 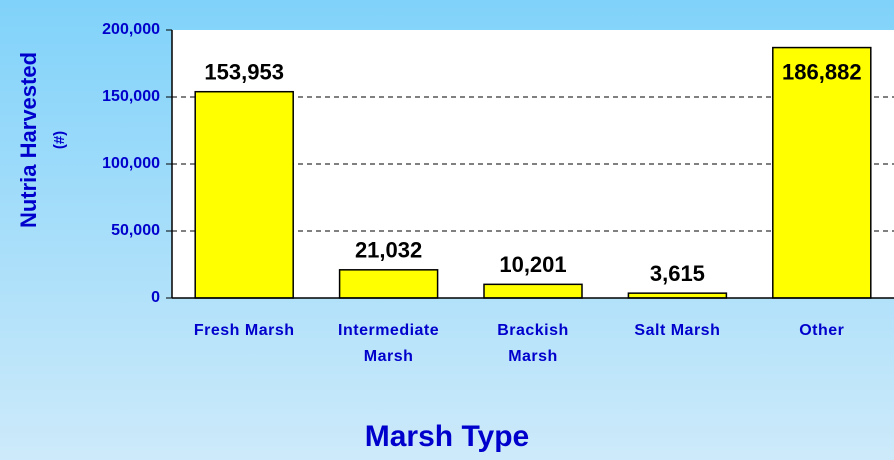 What do you see at coordinates (135, 230) in the screenshot?
I see `y-tick-label: 50,000` at bounding box center [135, 230].